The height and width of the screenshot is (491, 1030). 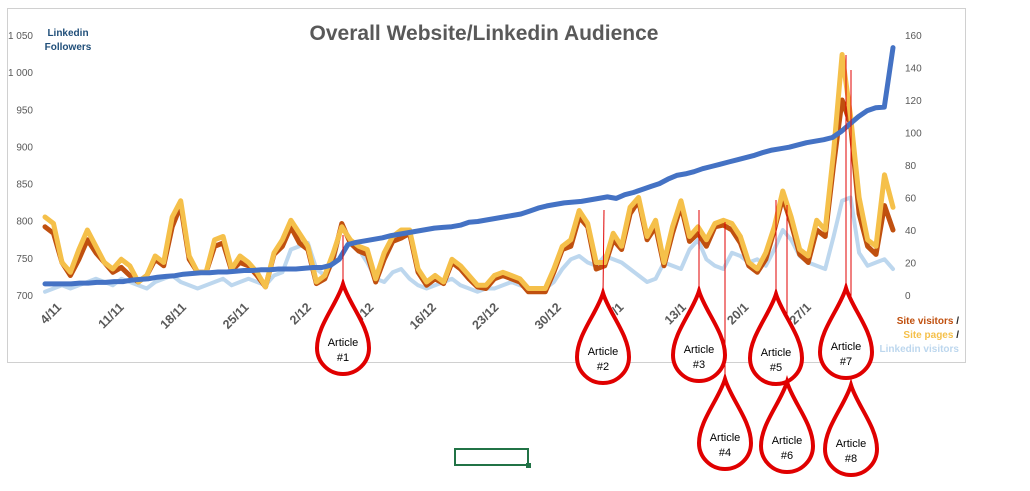 I want to click on article-marker-number: #3, so click(x=699, y=365).